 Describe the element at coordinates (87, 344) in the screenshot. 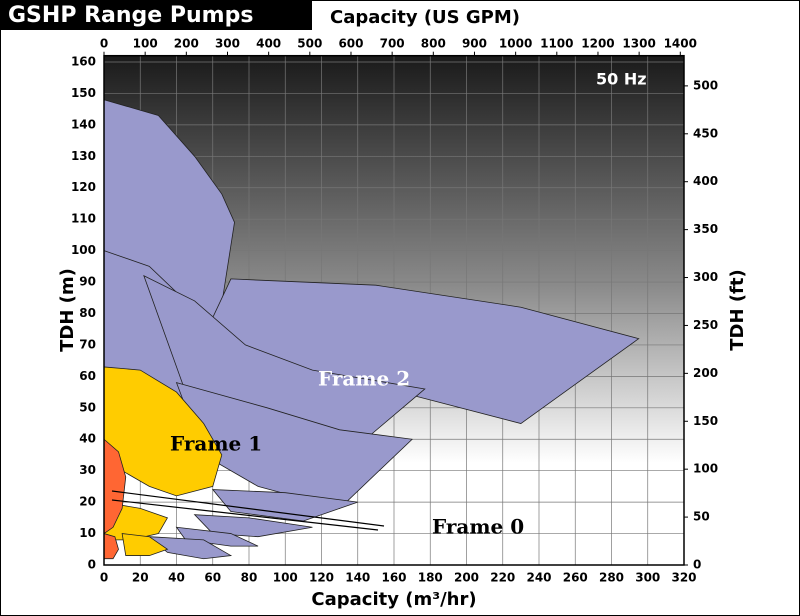

I see `y-tick-label: 70` at that location.